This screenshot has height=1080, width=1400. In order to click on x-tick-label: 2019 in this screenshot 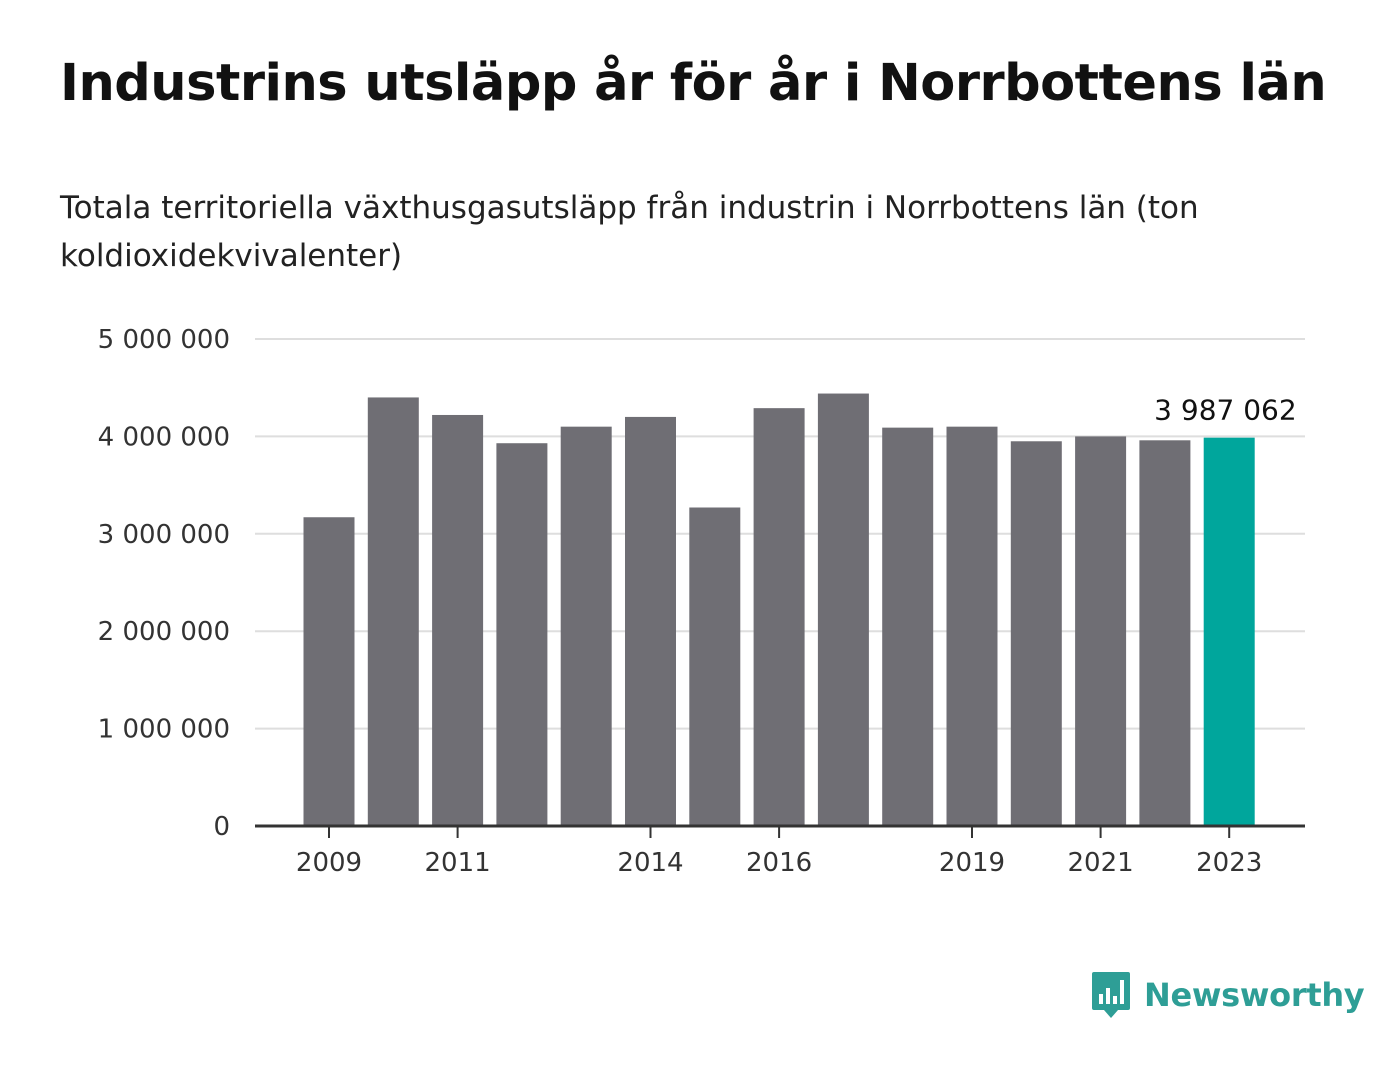, I will do `click(972, 863)`.